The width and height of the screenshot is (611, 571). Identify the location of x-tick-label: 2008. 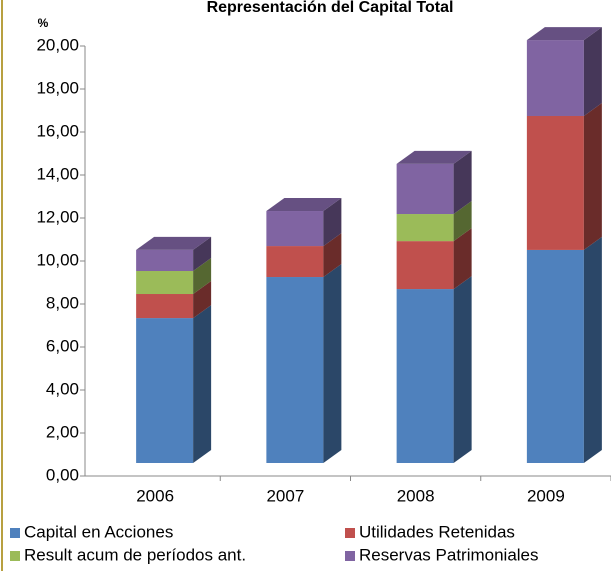
(416, 495).